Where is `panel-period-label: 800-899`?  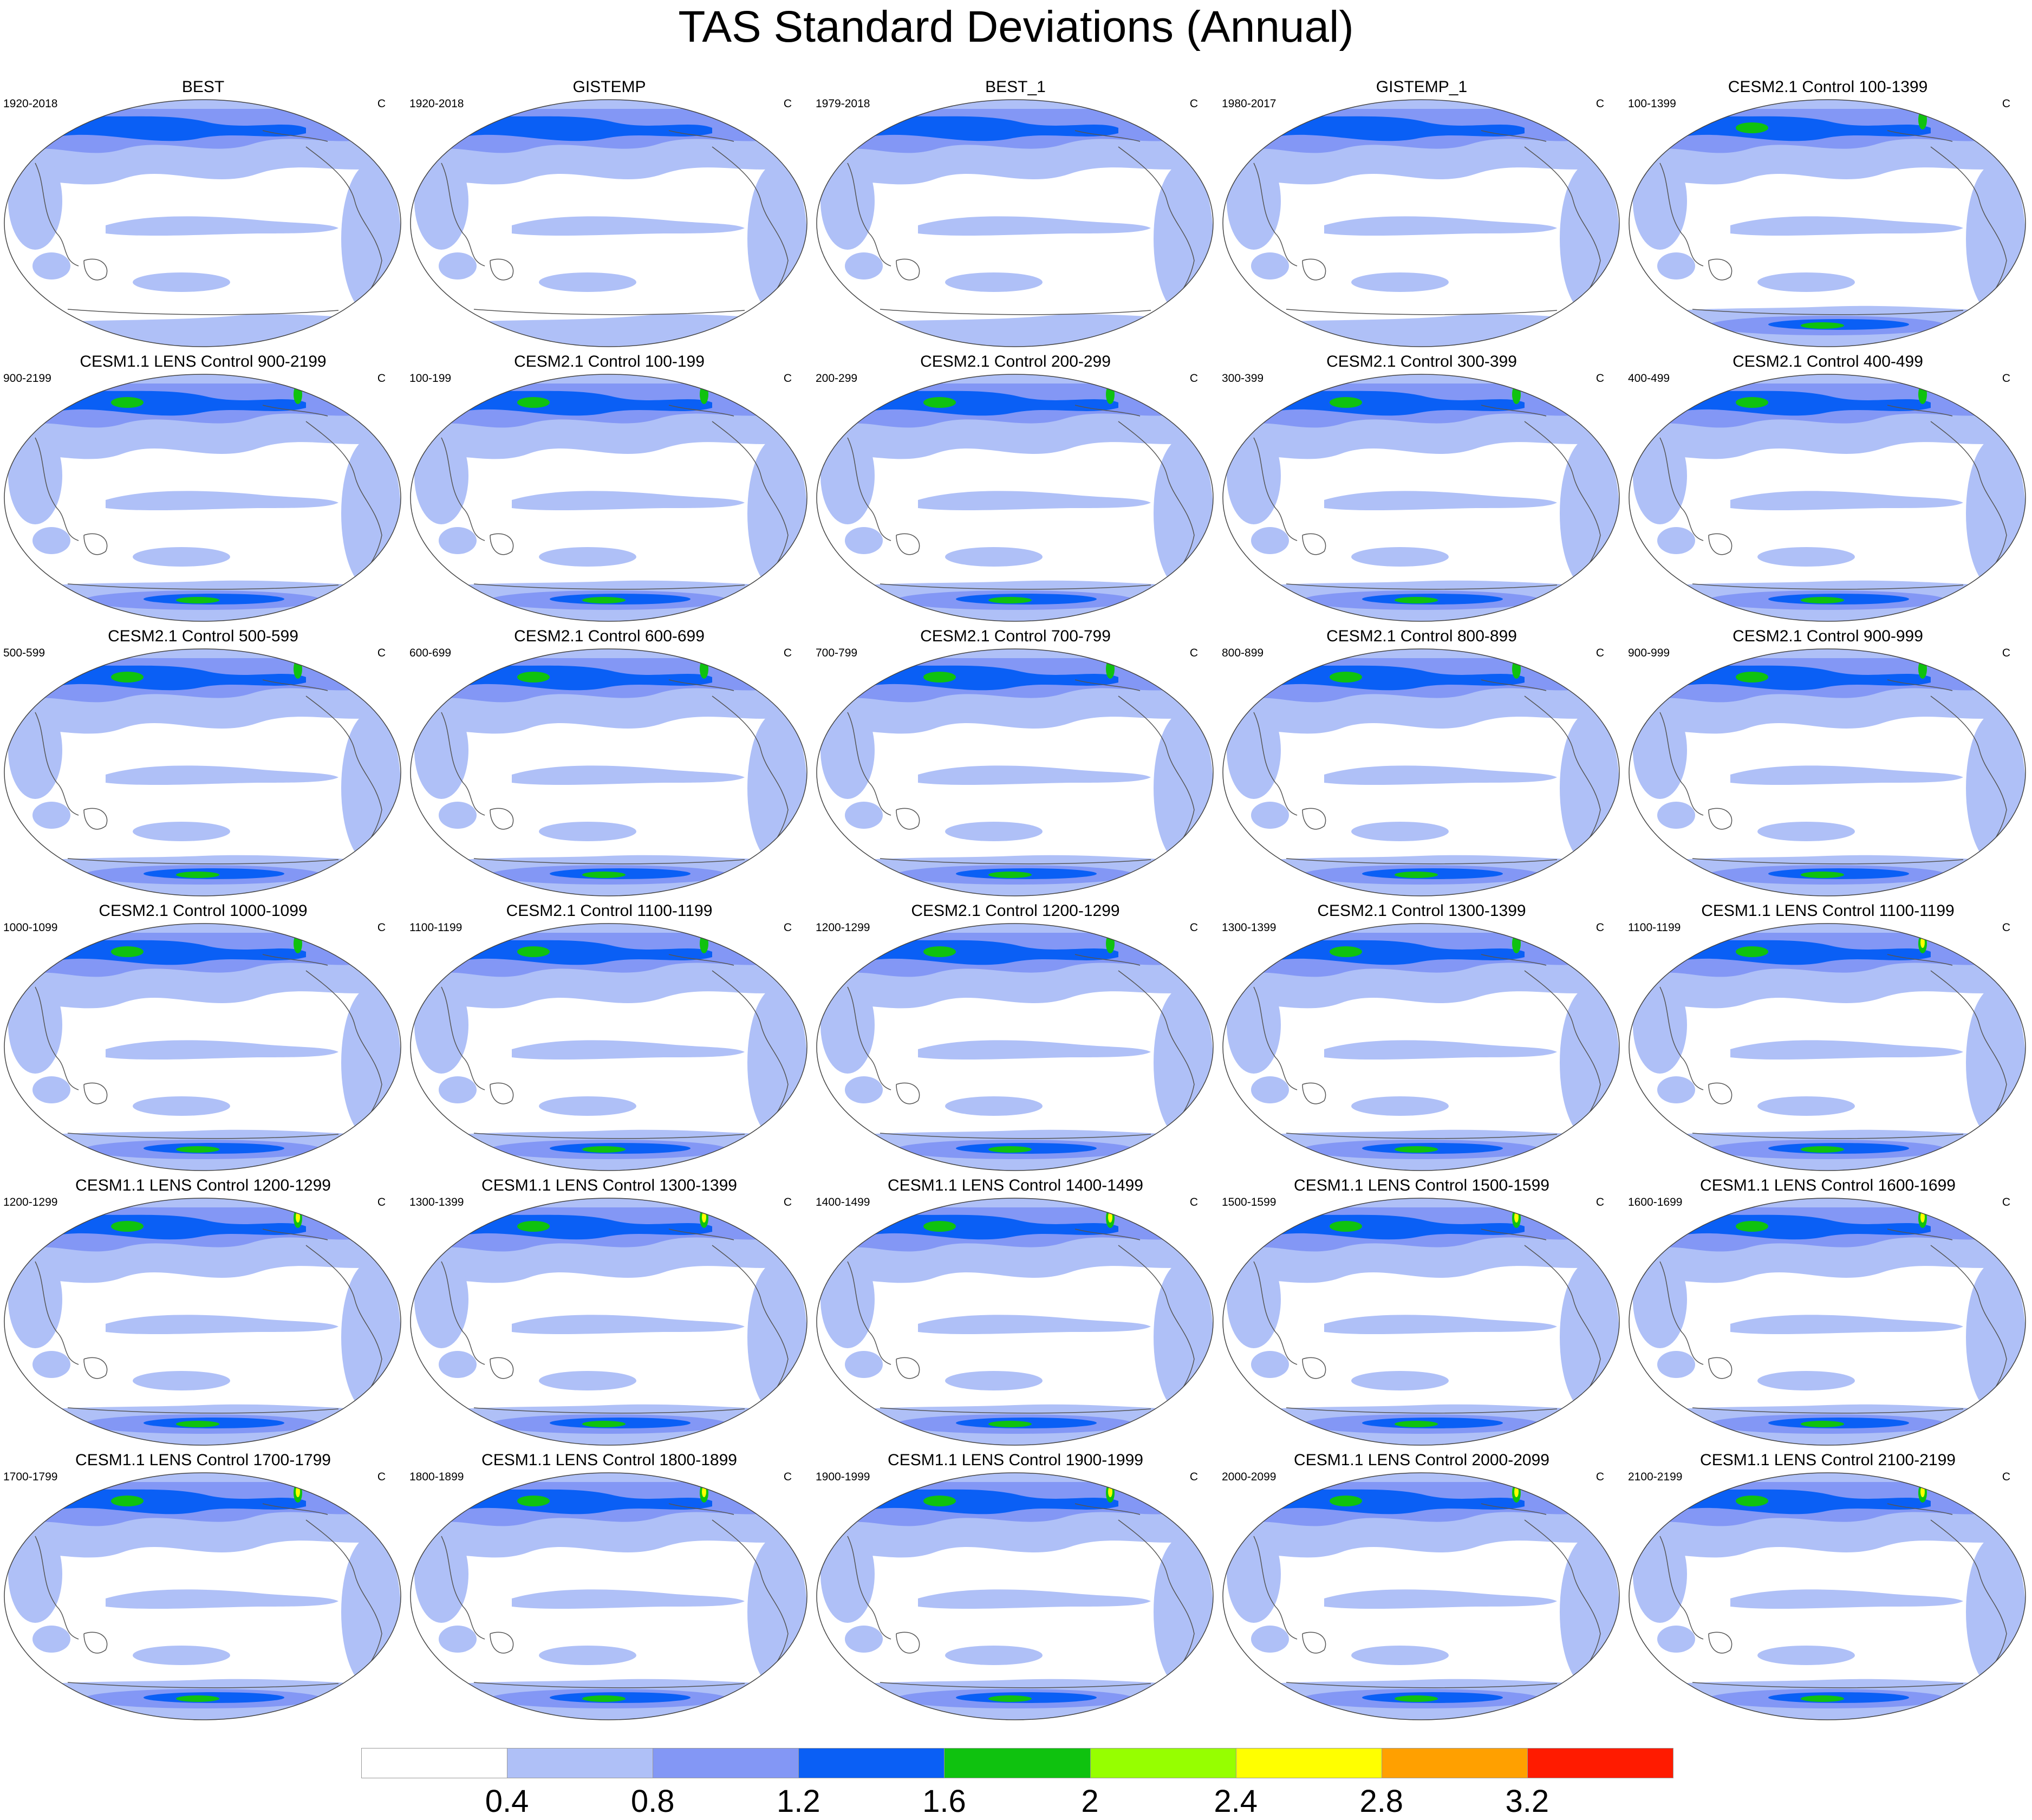
panel-period-label: 800-899 is located at coordinates (1243, 653).